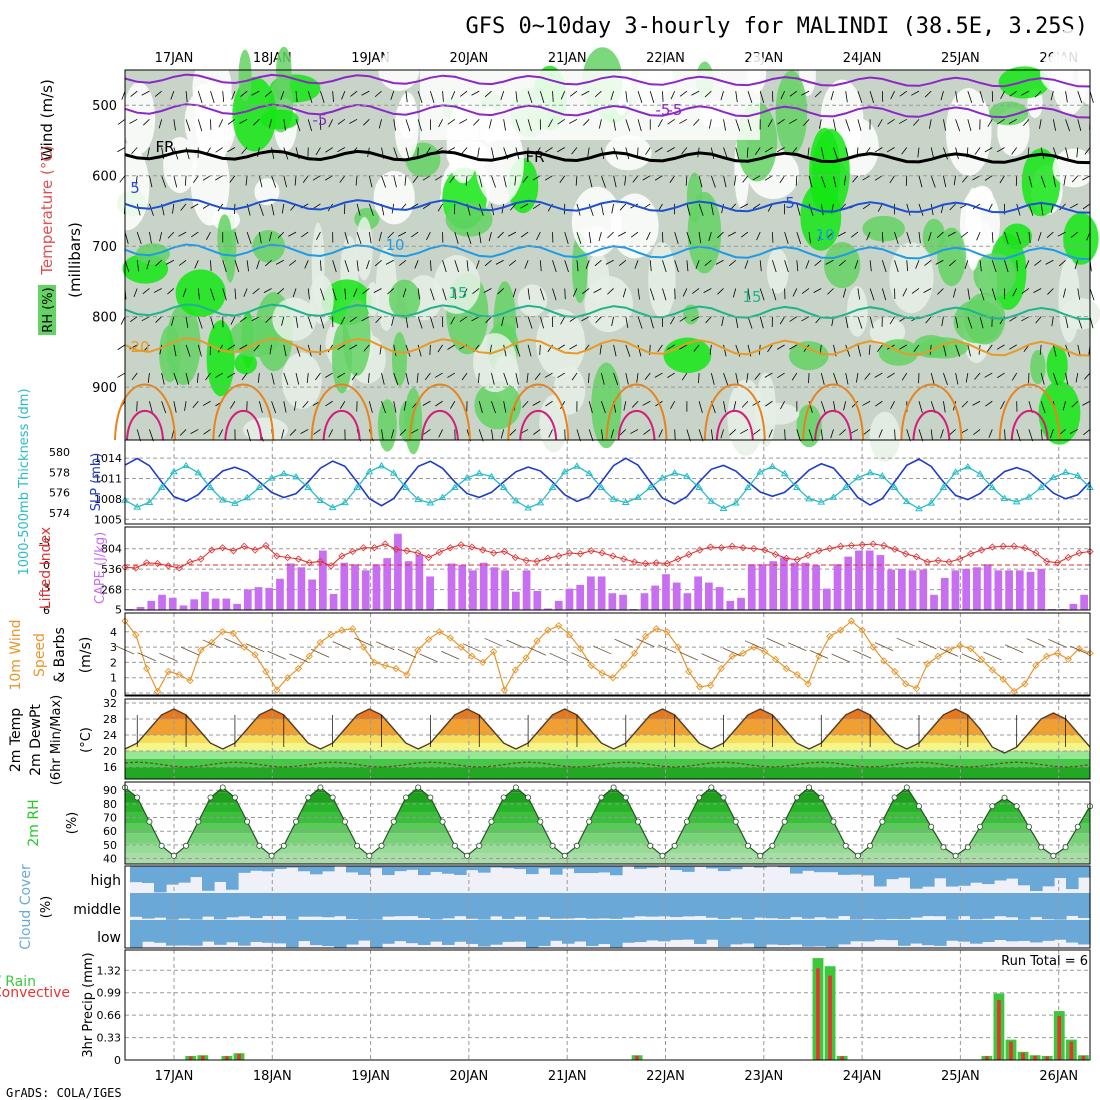 The width and height of the screenshot is (1100, 1100). I want to click on slp-tick-label: 1008, so click(108, 499).